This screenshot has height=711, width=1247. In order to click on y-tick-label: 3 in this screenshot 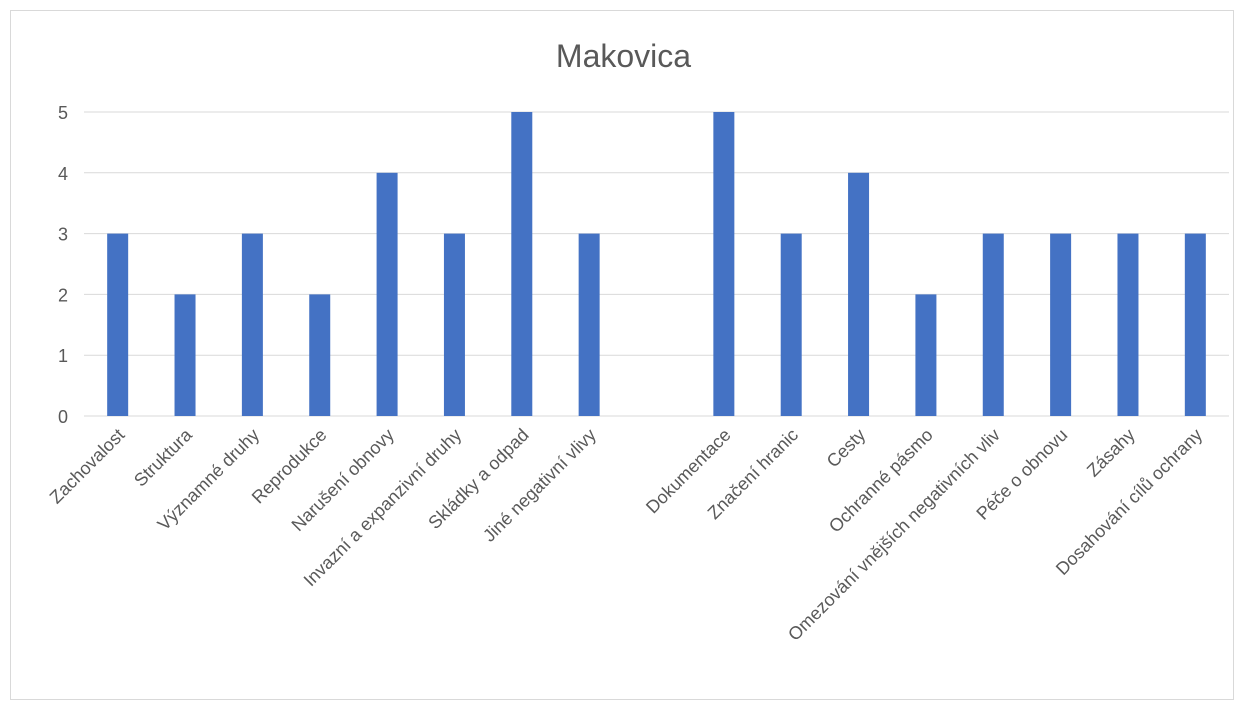, I will do `click(63, 235)`.